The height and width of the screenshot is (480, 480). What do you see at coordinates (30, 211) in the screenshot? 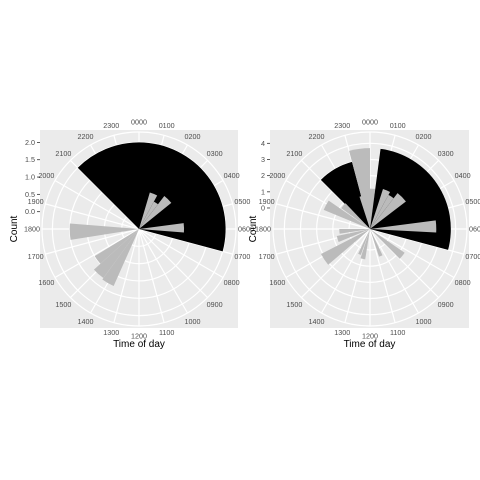
I see `y-tick-label-0: 0.0` at bounding box center [30, 211].